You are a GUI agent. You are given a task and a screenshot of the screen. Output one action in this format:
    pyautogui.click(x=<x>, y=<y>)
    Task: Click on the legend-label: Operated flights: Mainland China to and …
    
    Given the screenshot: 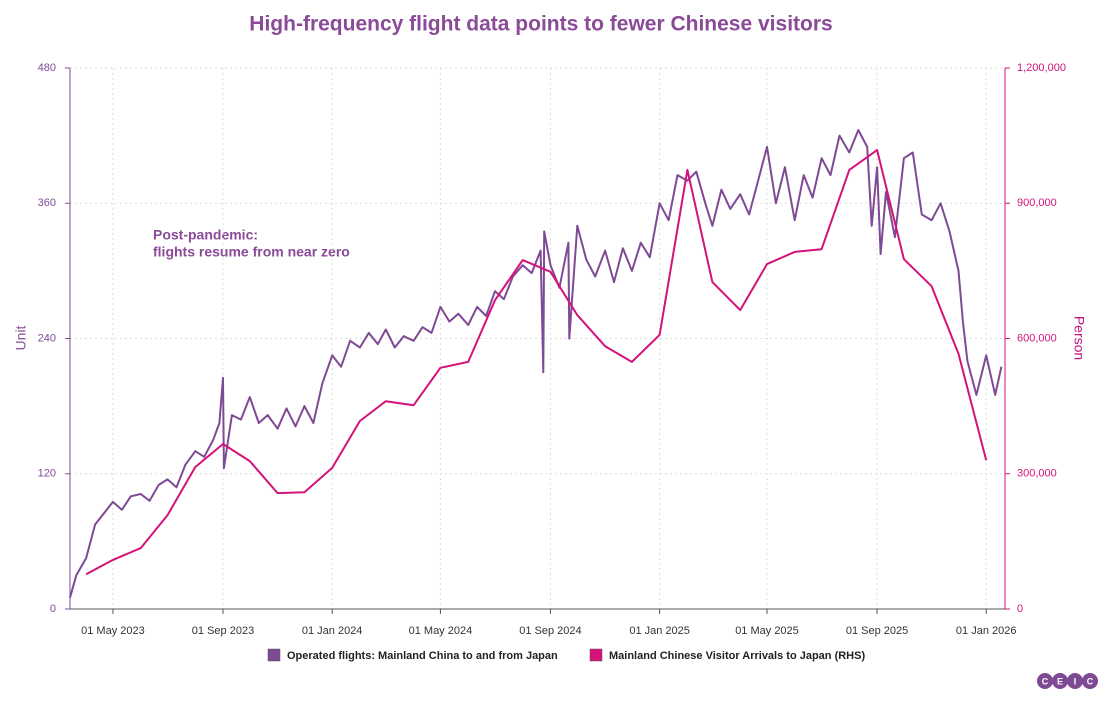 What is the action you would take?
    pyautogui.click(x=422, y=656)
    